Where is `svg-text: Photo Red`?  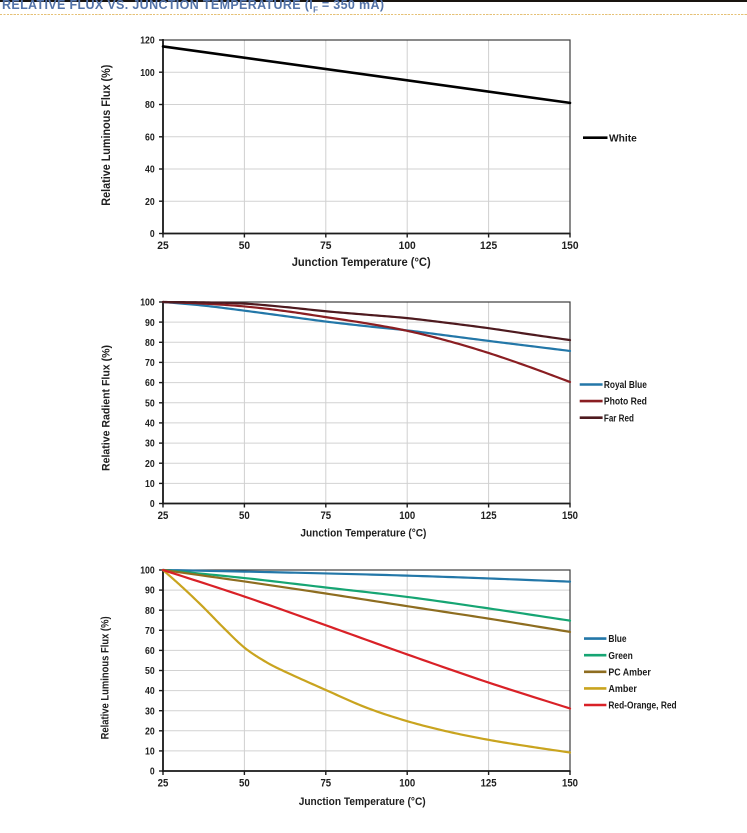 svg-text: Photo Red is located at coordinates (625, 402).